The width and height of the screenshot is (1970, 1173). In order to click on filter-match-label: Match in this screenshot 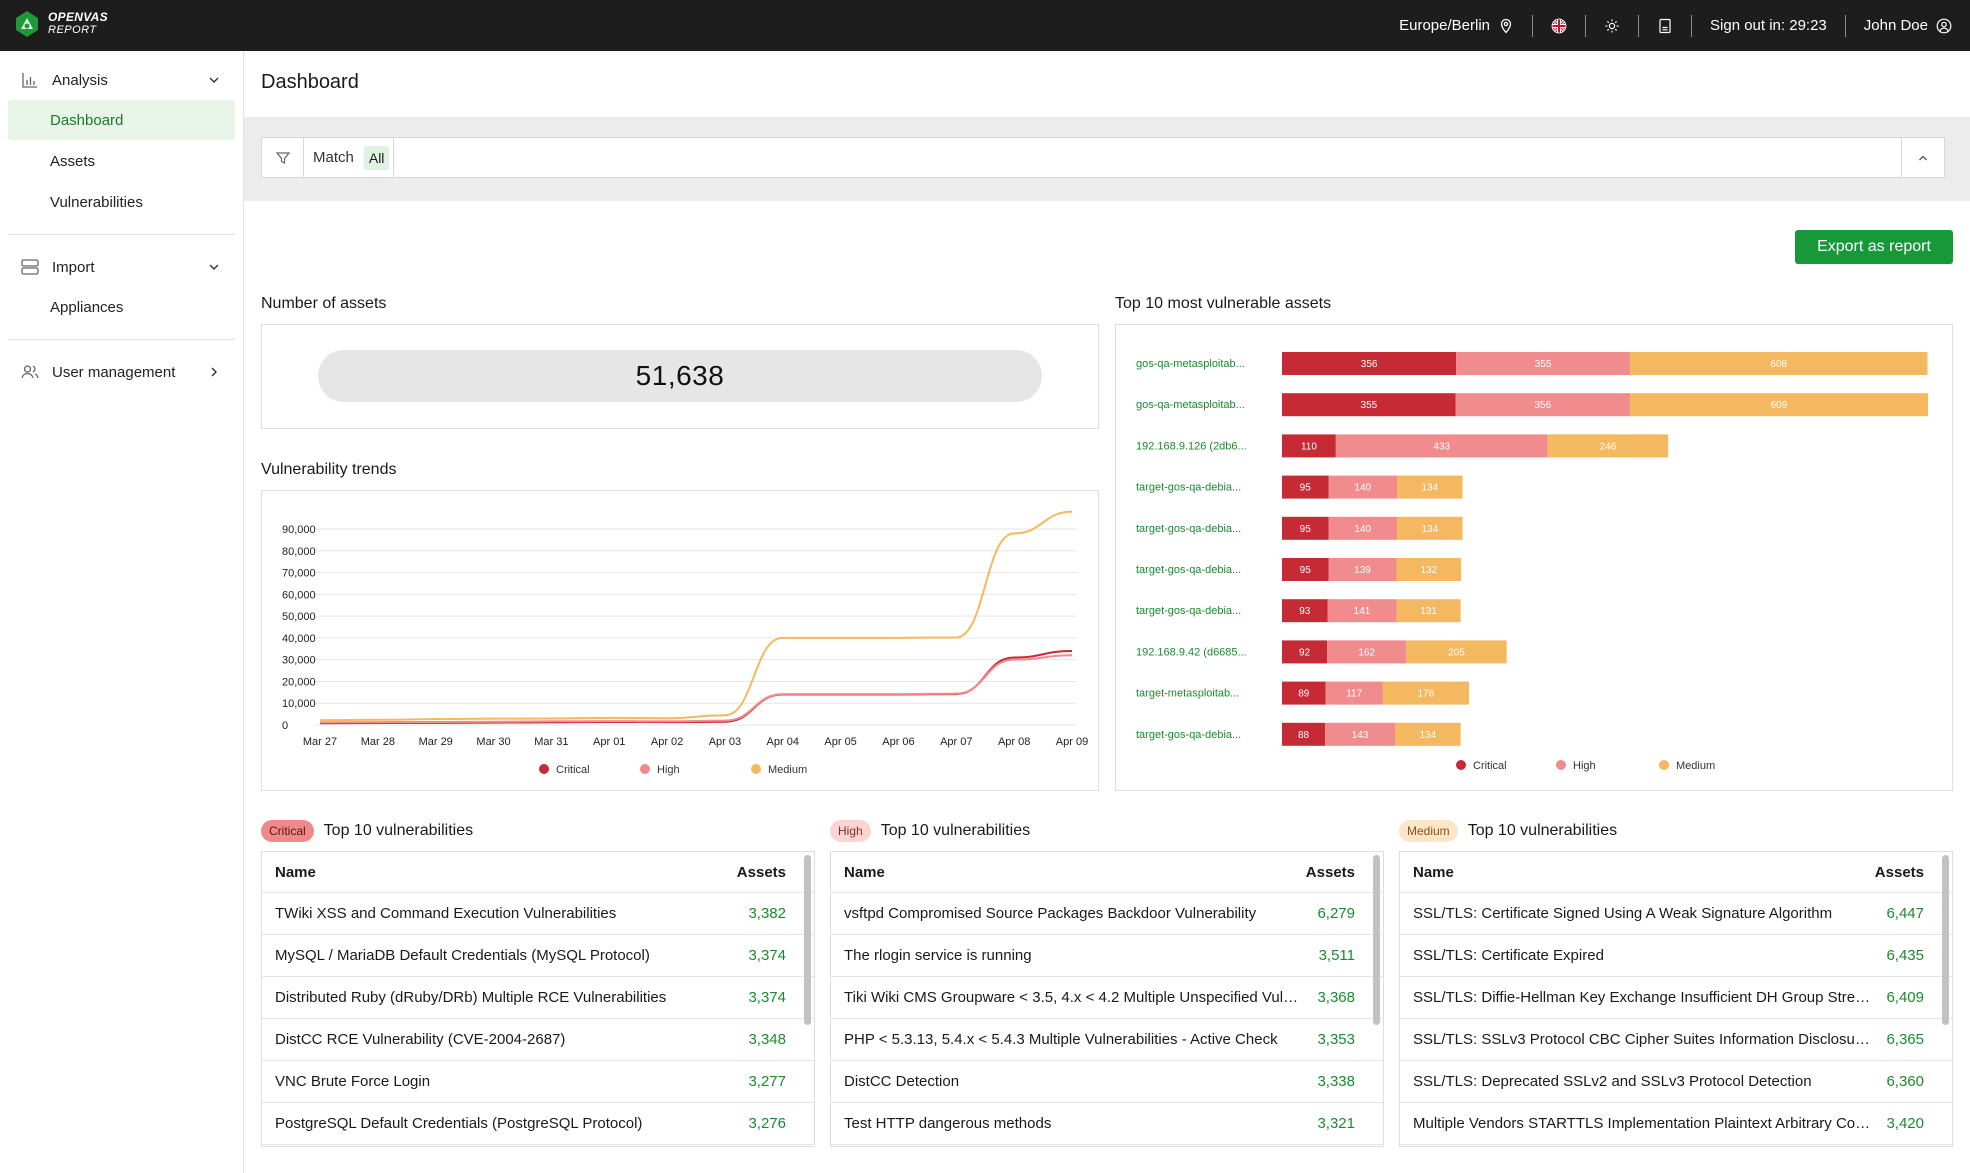, I will do `click(333, 157)`.